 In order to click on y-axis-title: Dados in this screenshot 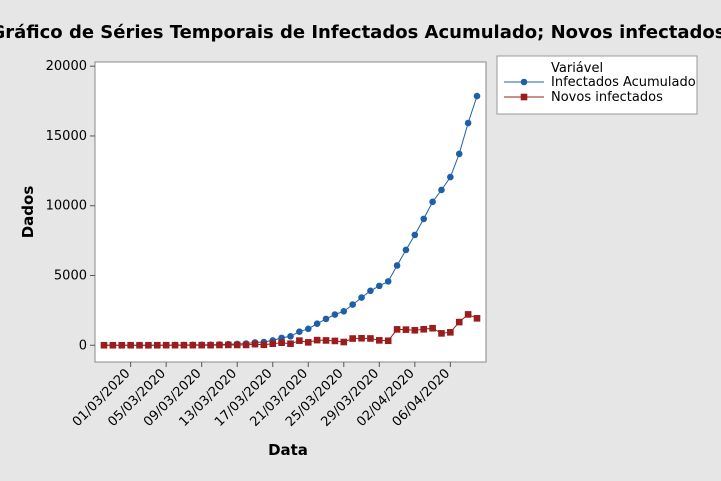, I will do `click(28, 212)`.